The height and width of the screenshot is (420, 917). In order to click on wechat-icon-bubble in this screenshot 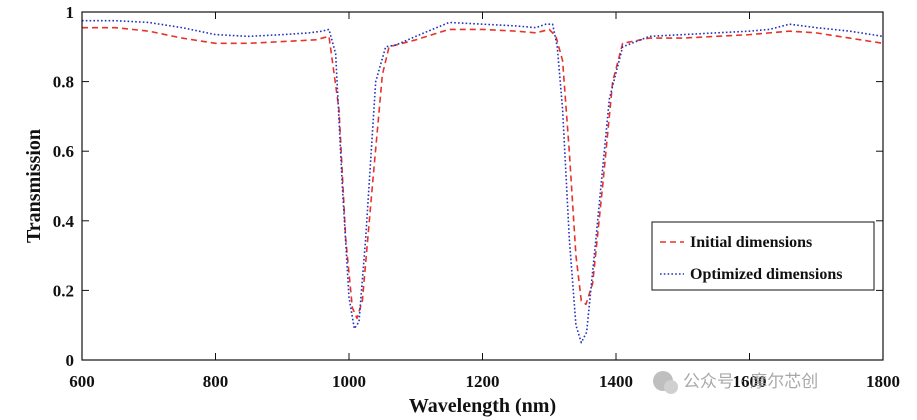, I will do `click(671, 387)`.